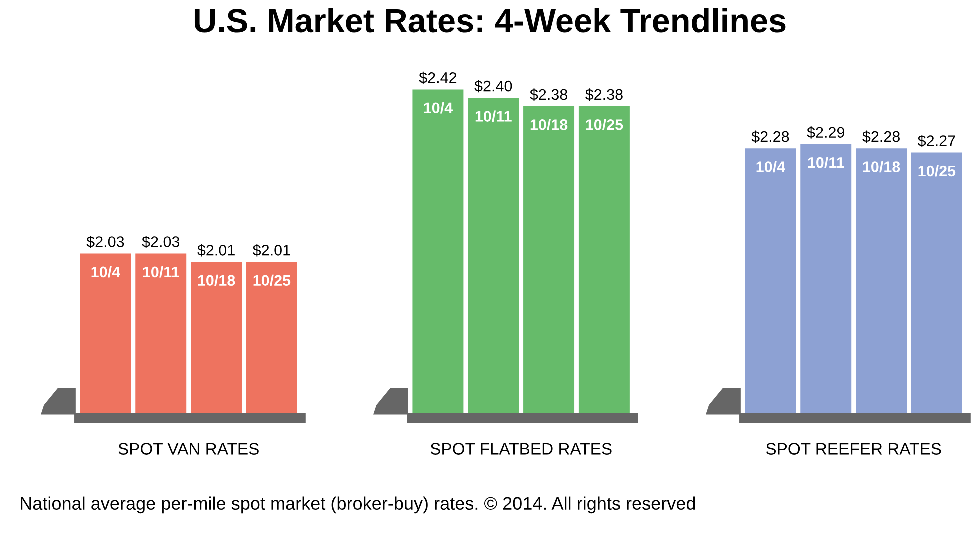 This screenshot has height=552, width=980. What do you see at coordinates (438, 78) in the screenshot?
I see `data-label: $2.42` at bounding box center [438, 78].